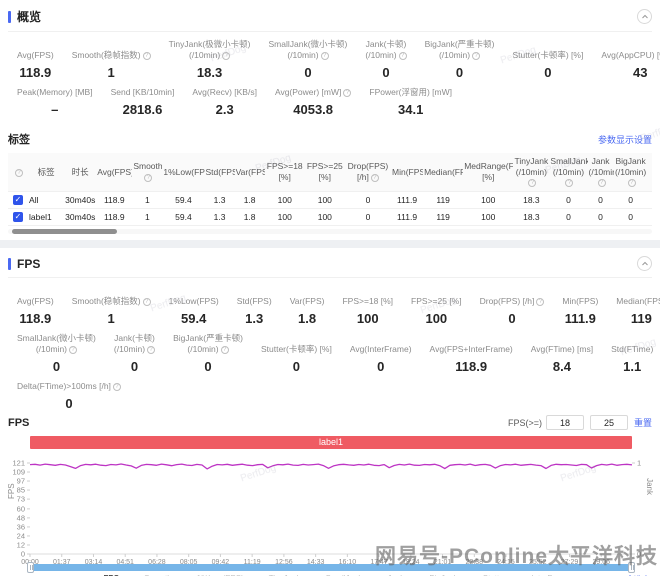 This screenshot has width=660, height=576. What do you see at coordinates (252, 562) in the screenshot?
I see `svg-text: 11:19` at bounding box center [252, 562].